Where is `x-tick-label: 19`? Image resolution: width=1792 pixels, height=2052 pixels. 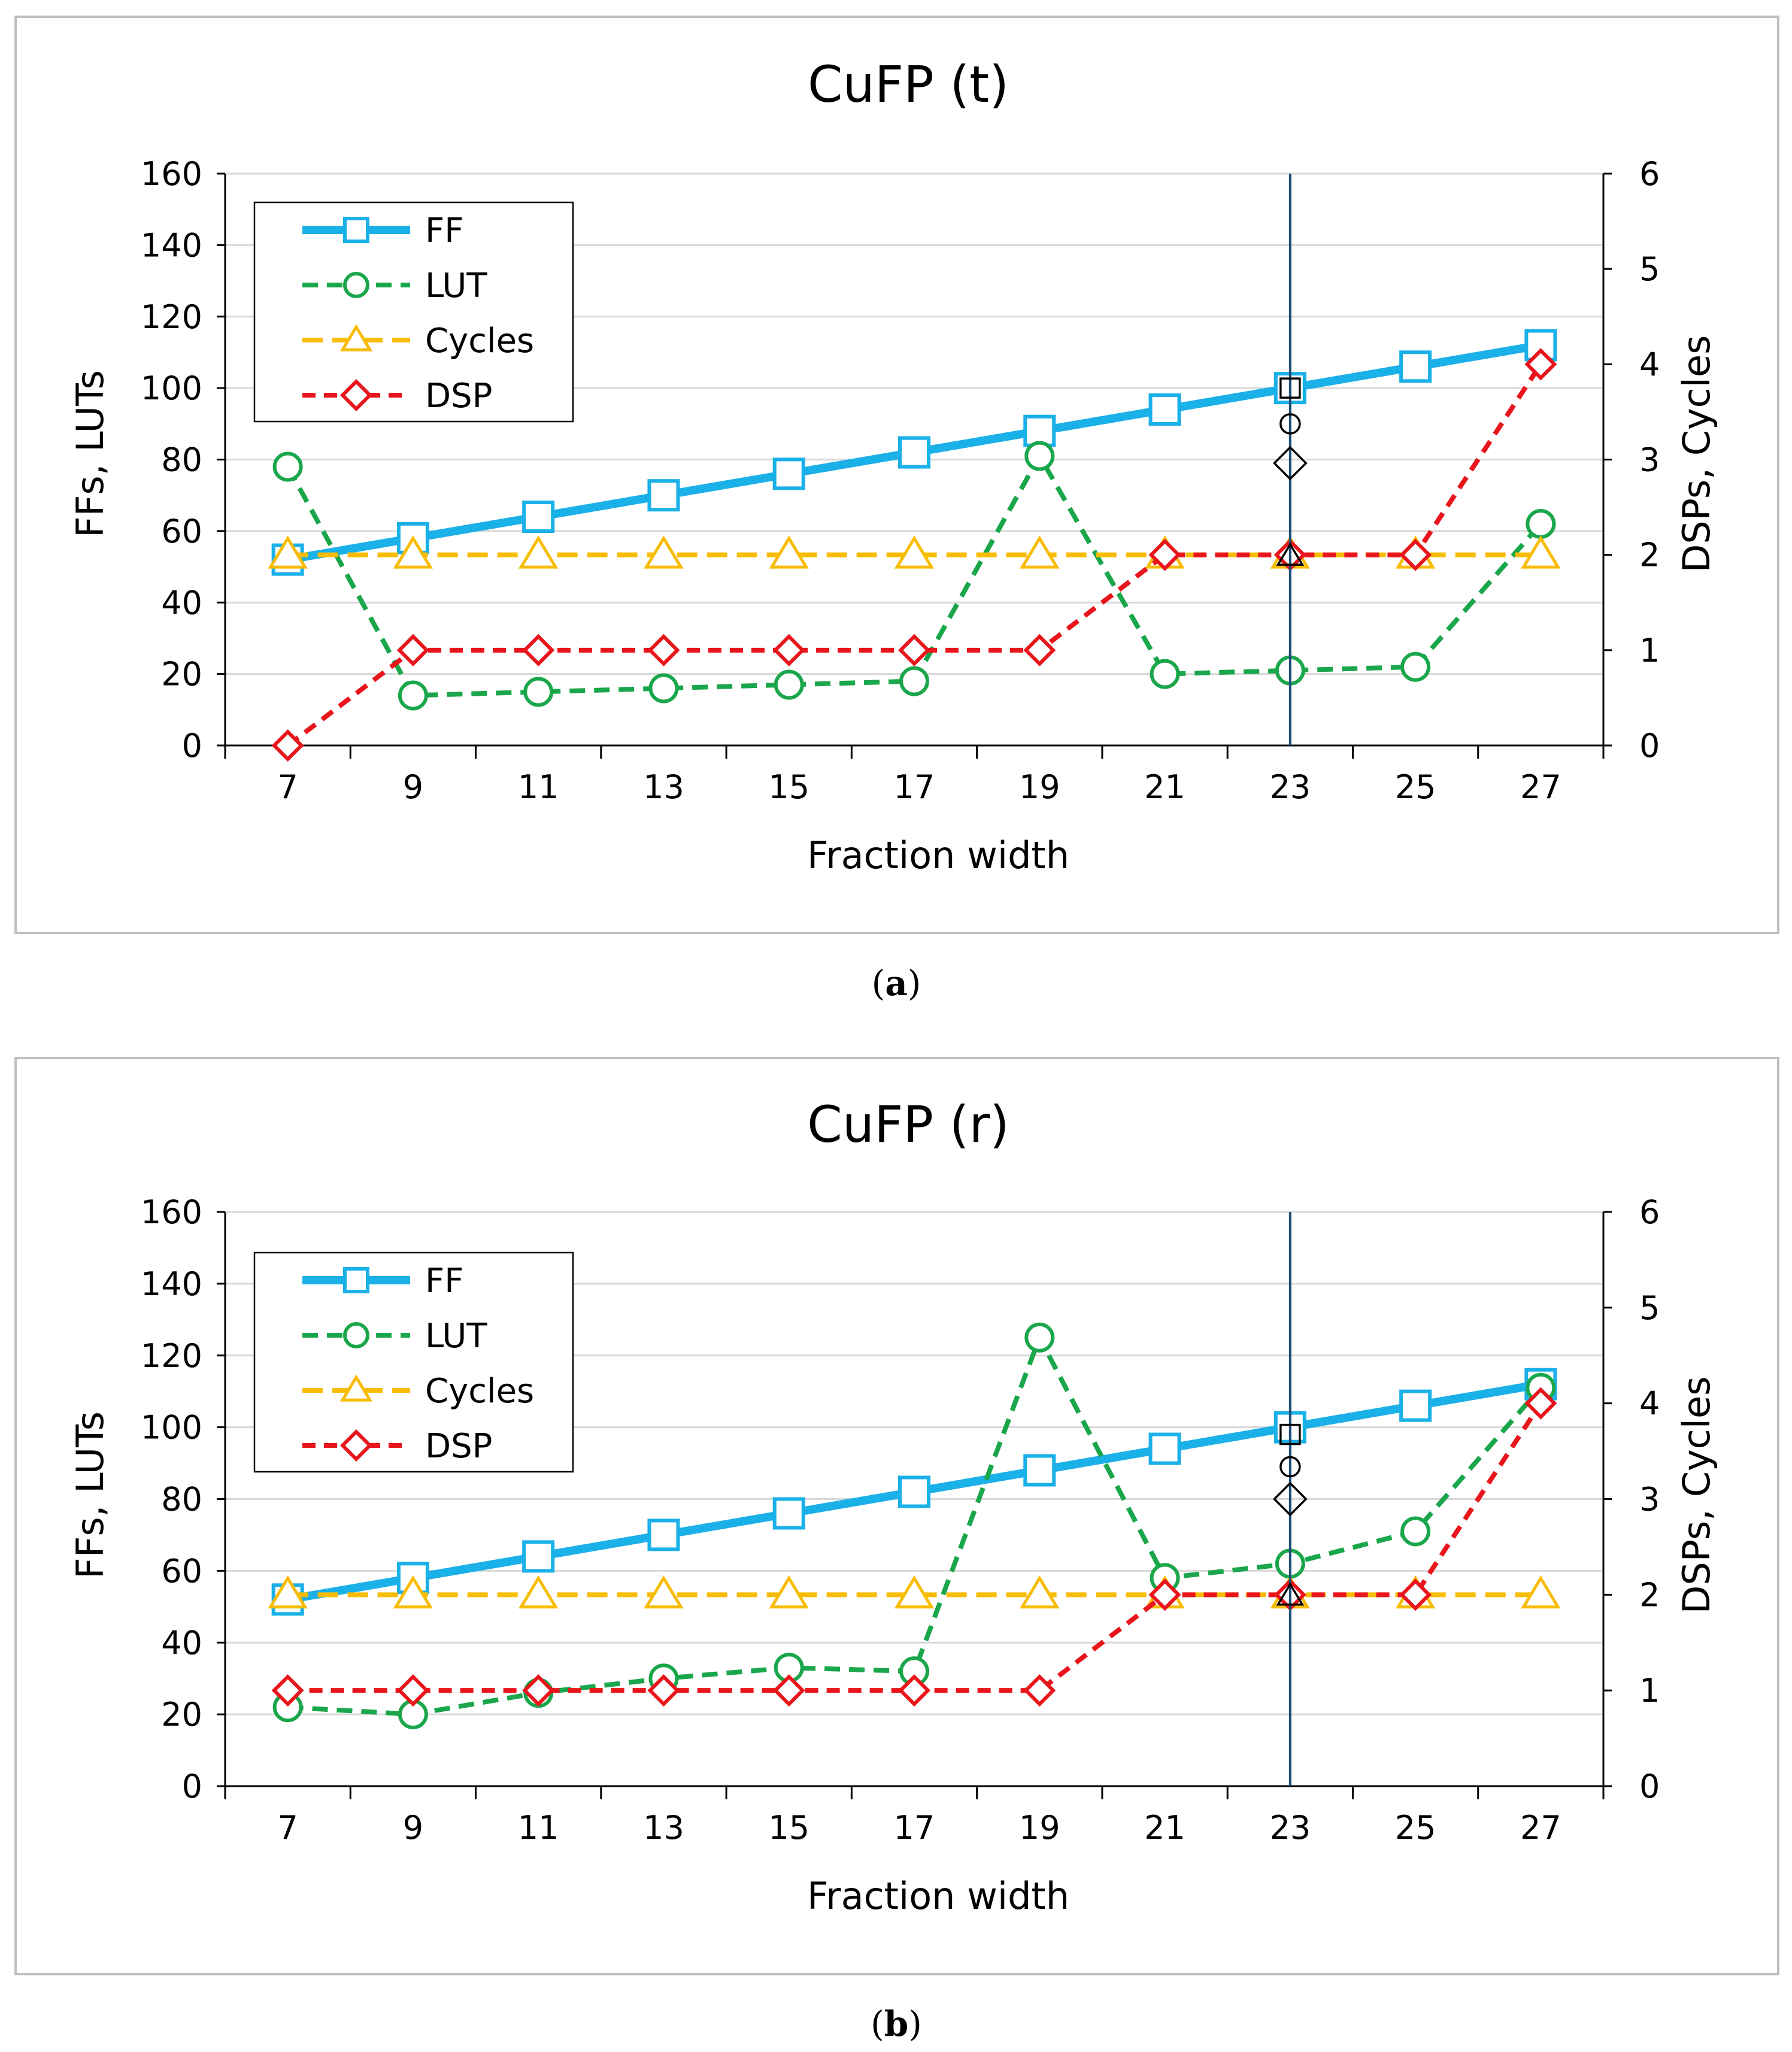 x-tick-label: 19 is located at coordinates (1039, 787).